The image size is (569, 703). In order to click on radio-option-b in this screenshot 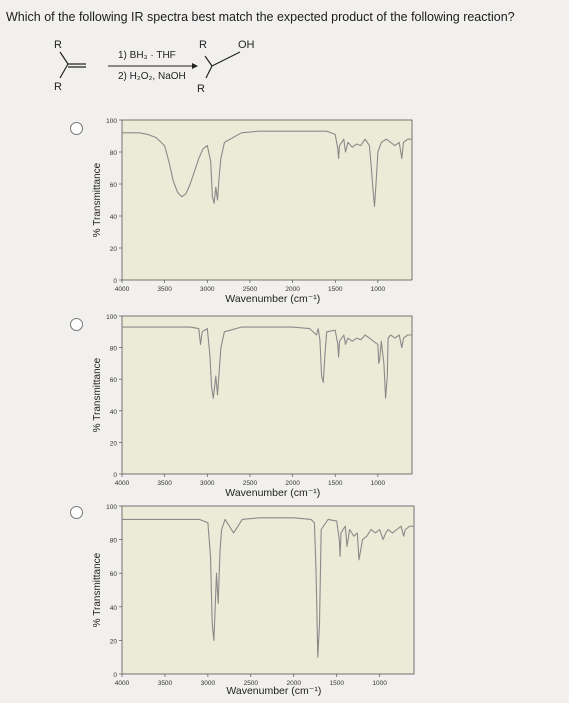, I will do `click(76, 324)`.